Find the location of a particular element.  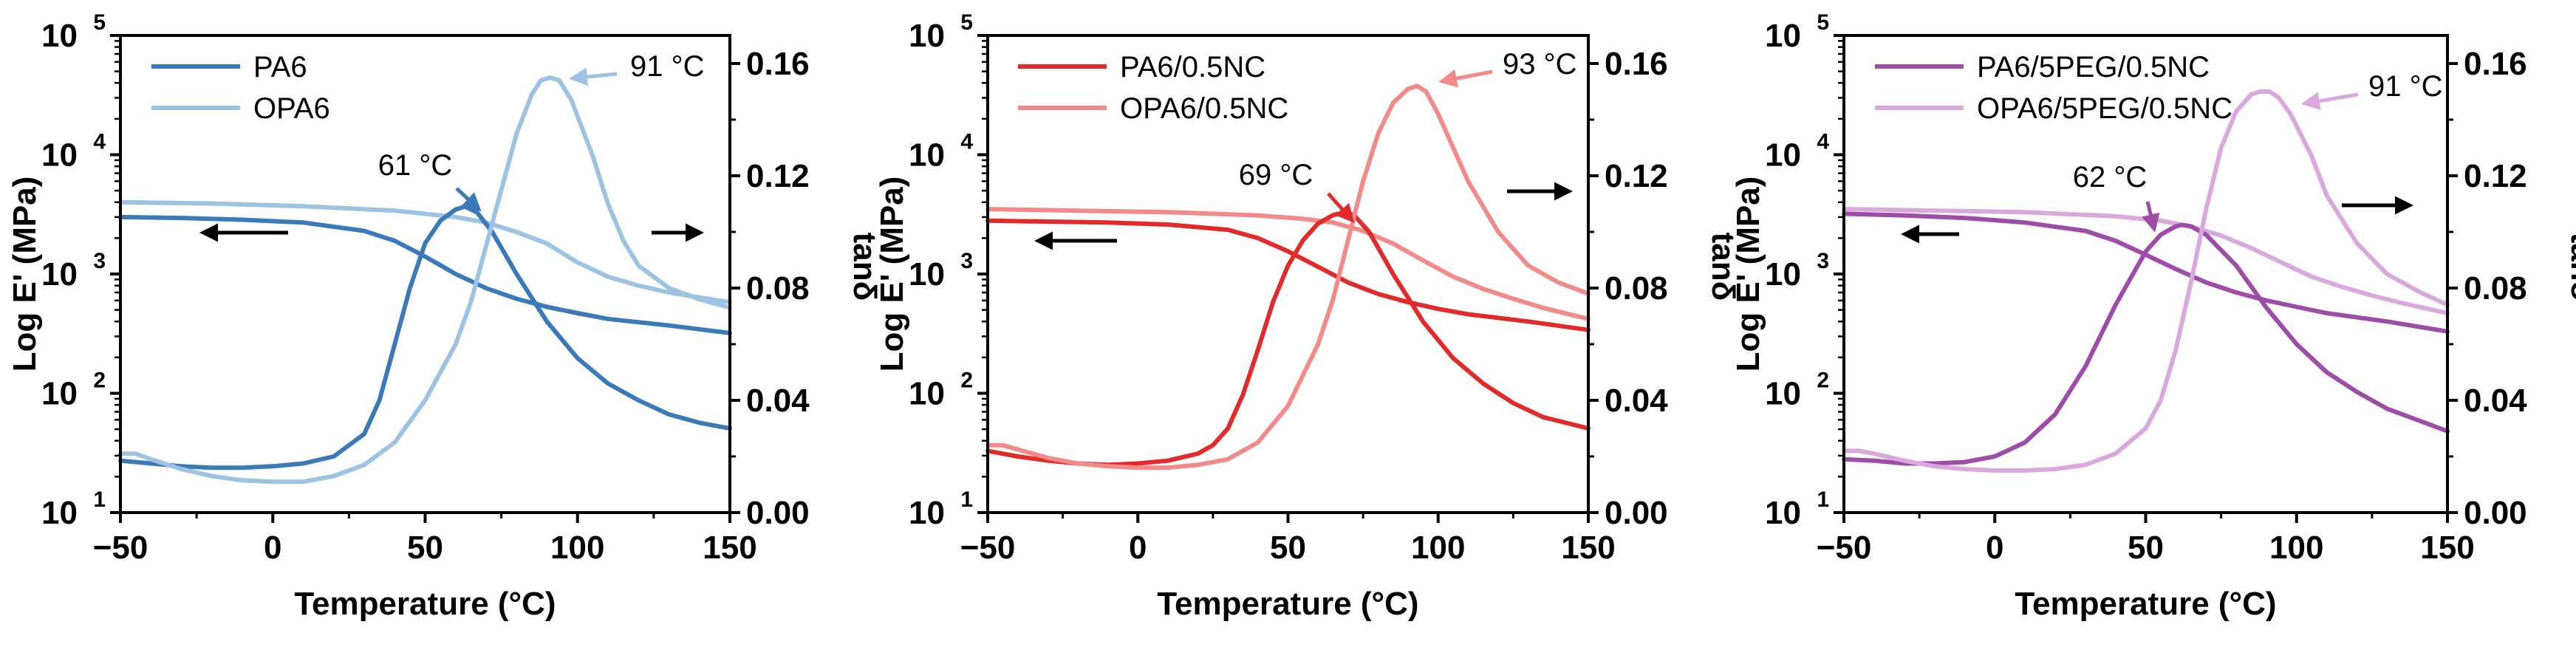

peak-annotation-label: 69 °C is located at coordinates (1276, 175).